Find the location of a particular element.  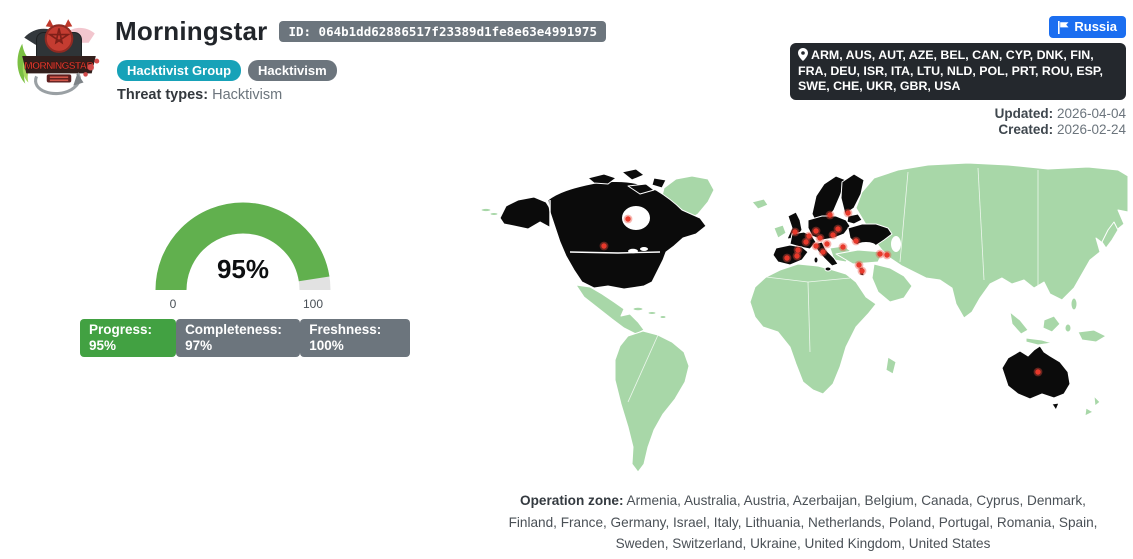

created-label: Created: is located at coordinates (1026, 129).